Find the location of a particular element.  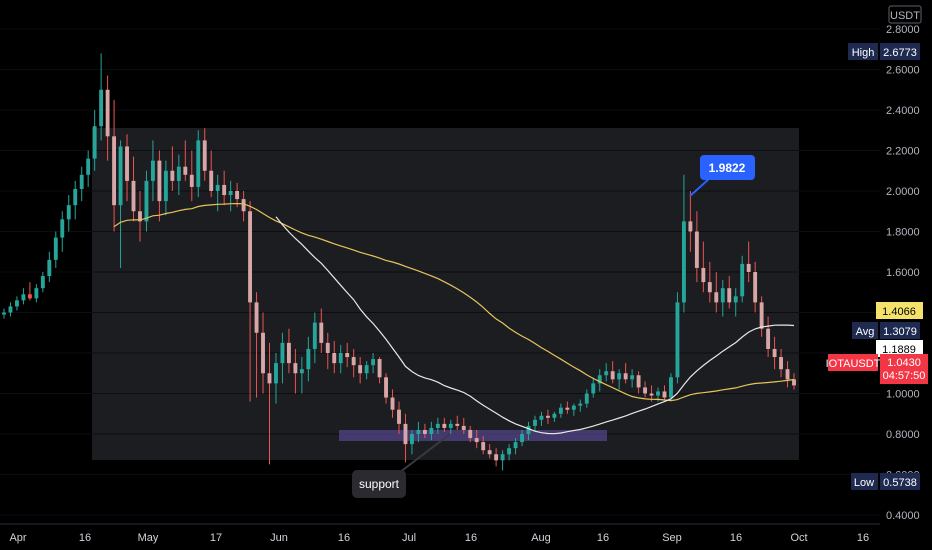

peak-callout-box is located at coordinates (727, 167).